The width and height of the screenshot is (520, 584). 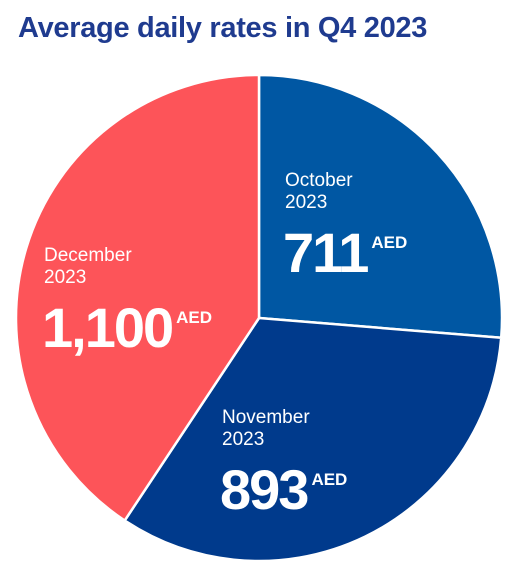 What do you see at coordinates (319, 180) in the screenshot?
I see `slice-month-label: October` at bounding box center [319, 180].